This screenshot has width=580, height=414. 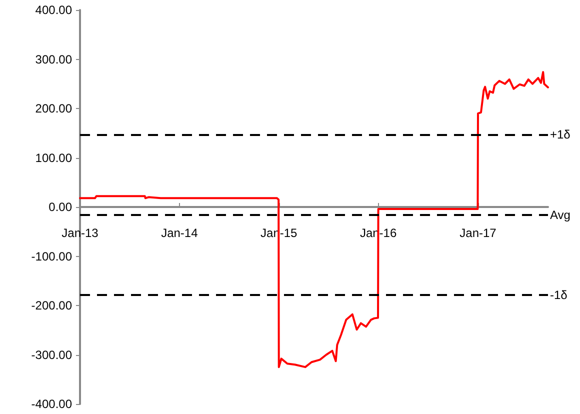 I want to click on y-tick-label: 0.00, so click(x=60, y=207).